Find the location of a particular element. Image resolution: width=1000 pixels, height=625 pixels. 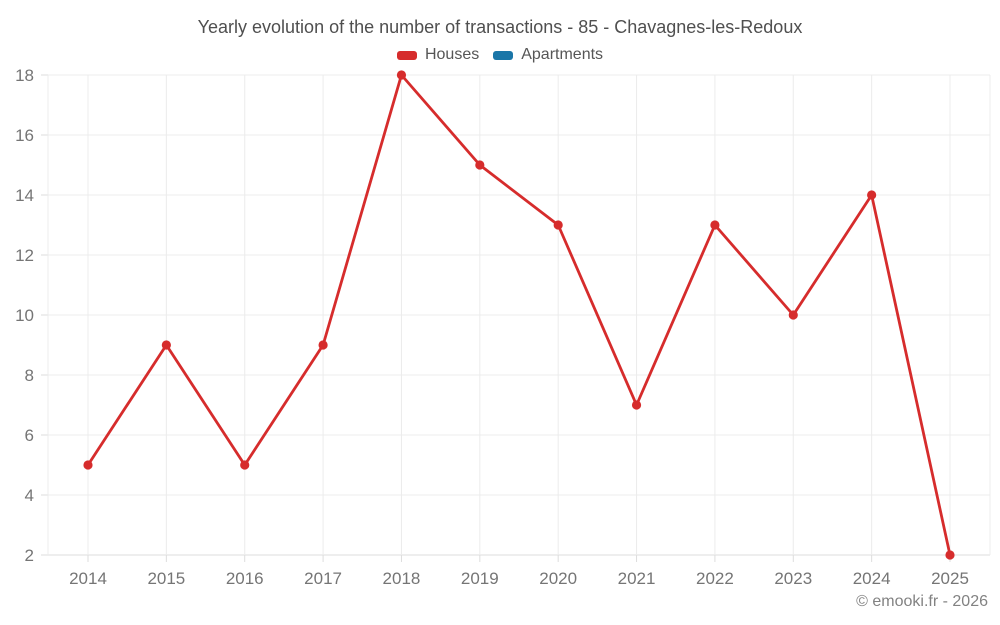

x-tick-label: 2024 is located at coordinates (872, 578).